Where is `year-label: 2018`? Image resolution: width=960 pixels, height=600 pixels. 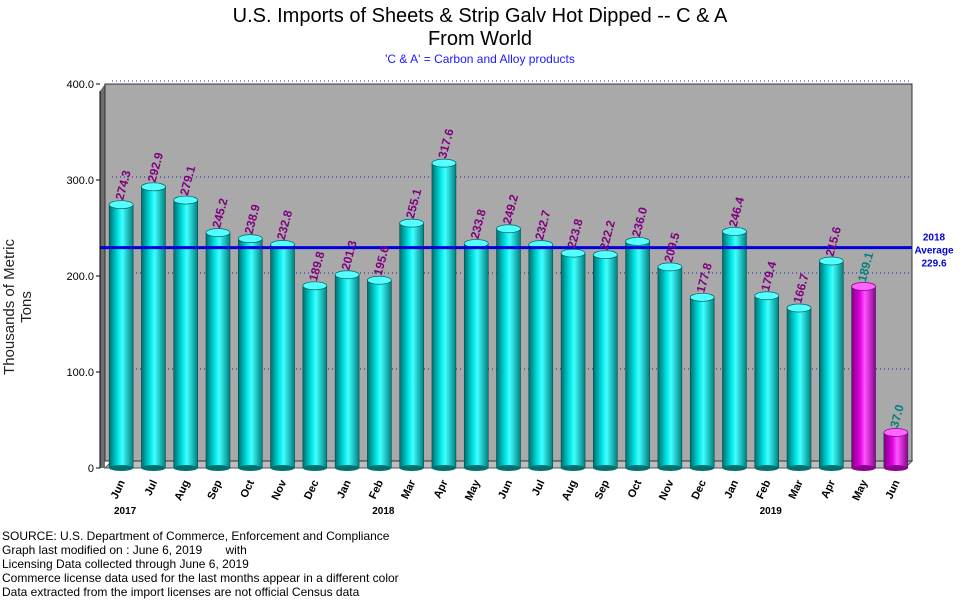 year-label: 2018 is located at coordinates (383, 511).